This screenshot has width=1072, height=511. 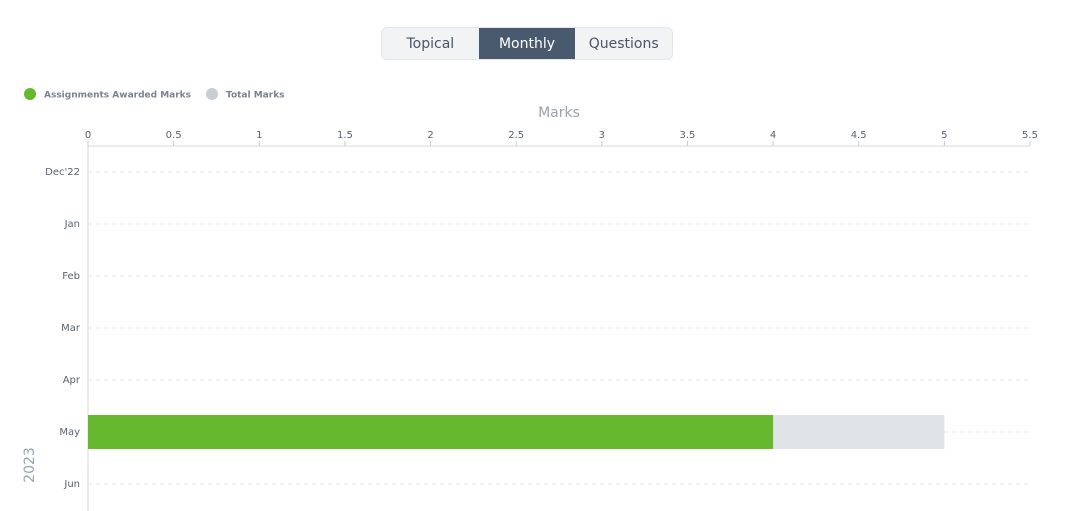 What do you see at coordinates (430, 135) in the screenshot?
I see `x-tick-label: 2` at bounding box center [430, 135].